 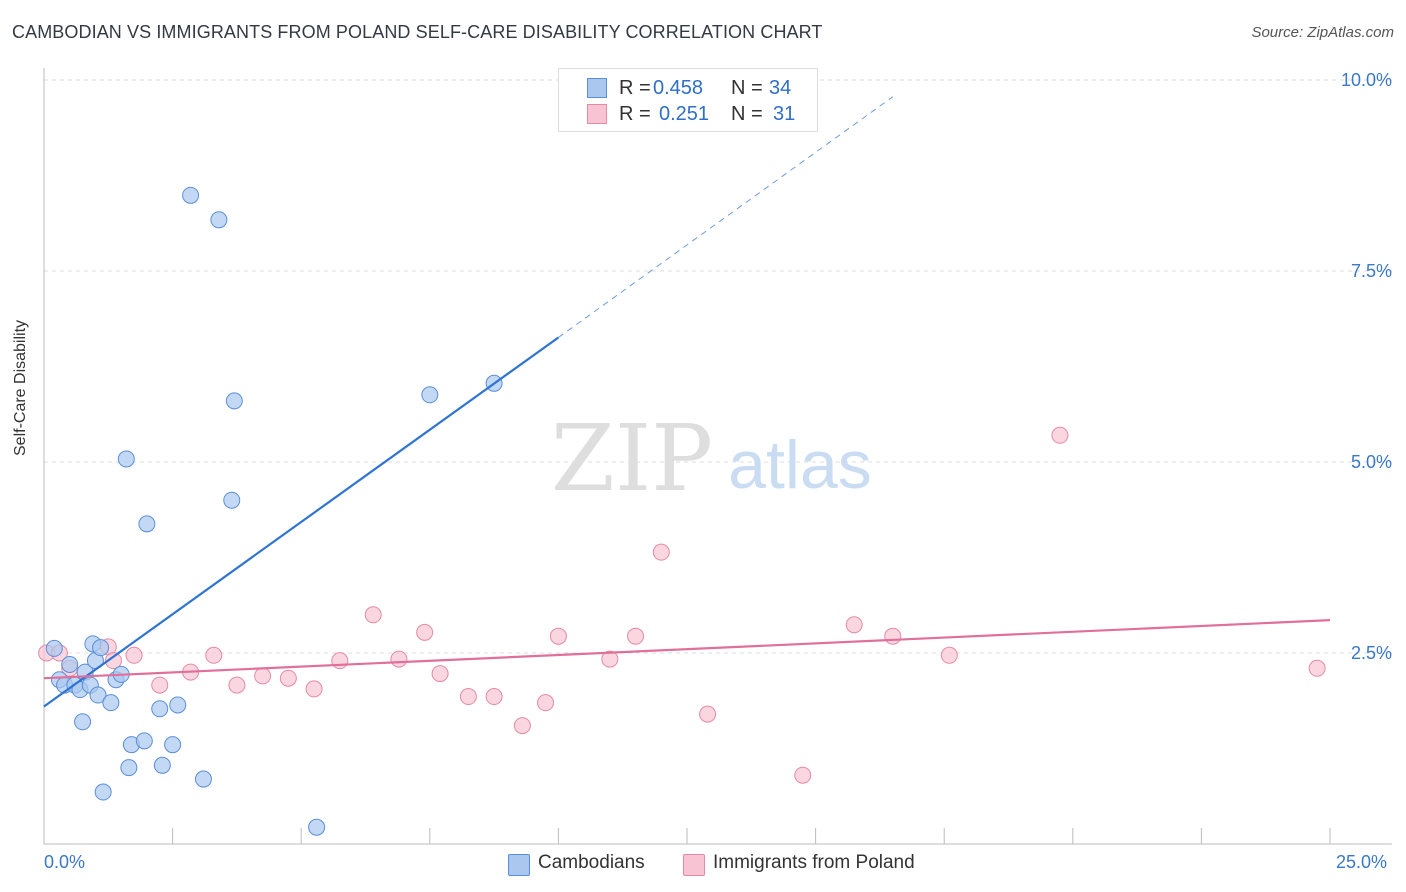 I want to click on legend-n-value: 34, so click(x=780, y=88).